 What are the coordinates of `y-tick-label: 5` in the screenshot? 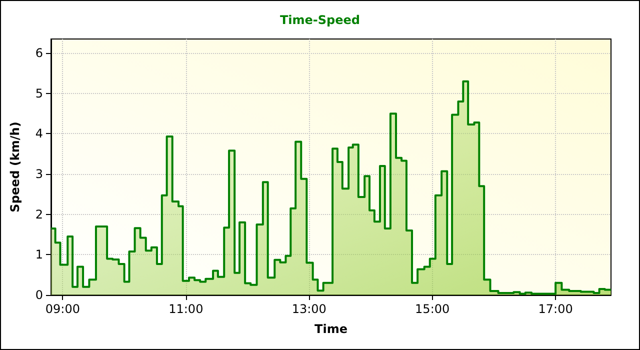 It's located at (39, 93).